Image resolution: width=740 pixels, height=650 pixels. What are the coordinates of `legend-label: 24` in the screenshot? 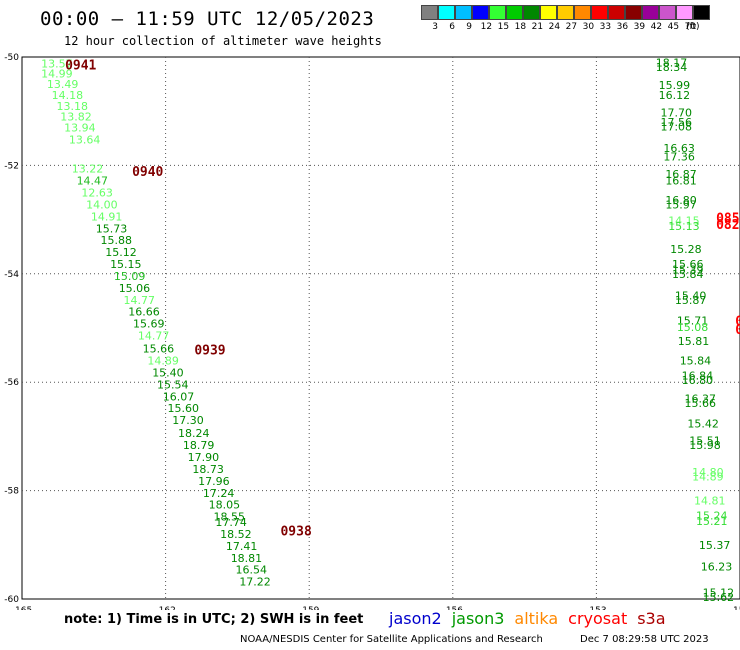 It's located at (554, 27).